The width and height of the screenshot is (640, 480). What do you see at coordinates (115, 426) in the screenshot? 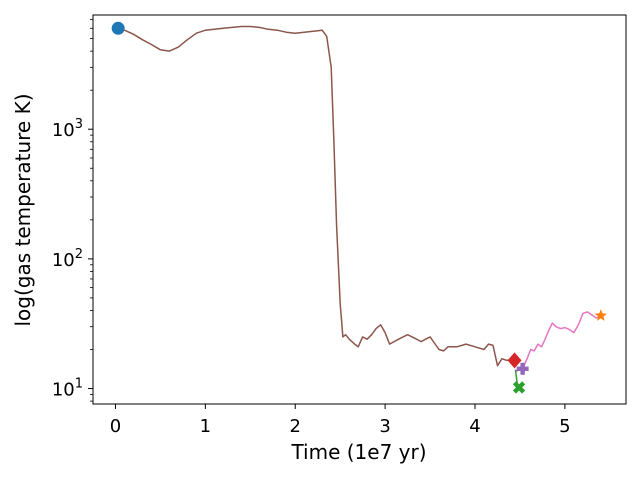
I see `x-tick-label: 0` at bounding box center [115, 426].